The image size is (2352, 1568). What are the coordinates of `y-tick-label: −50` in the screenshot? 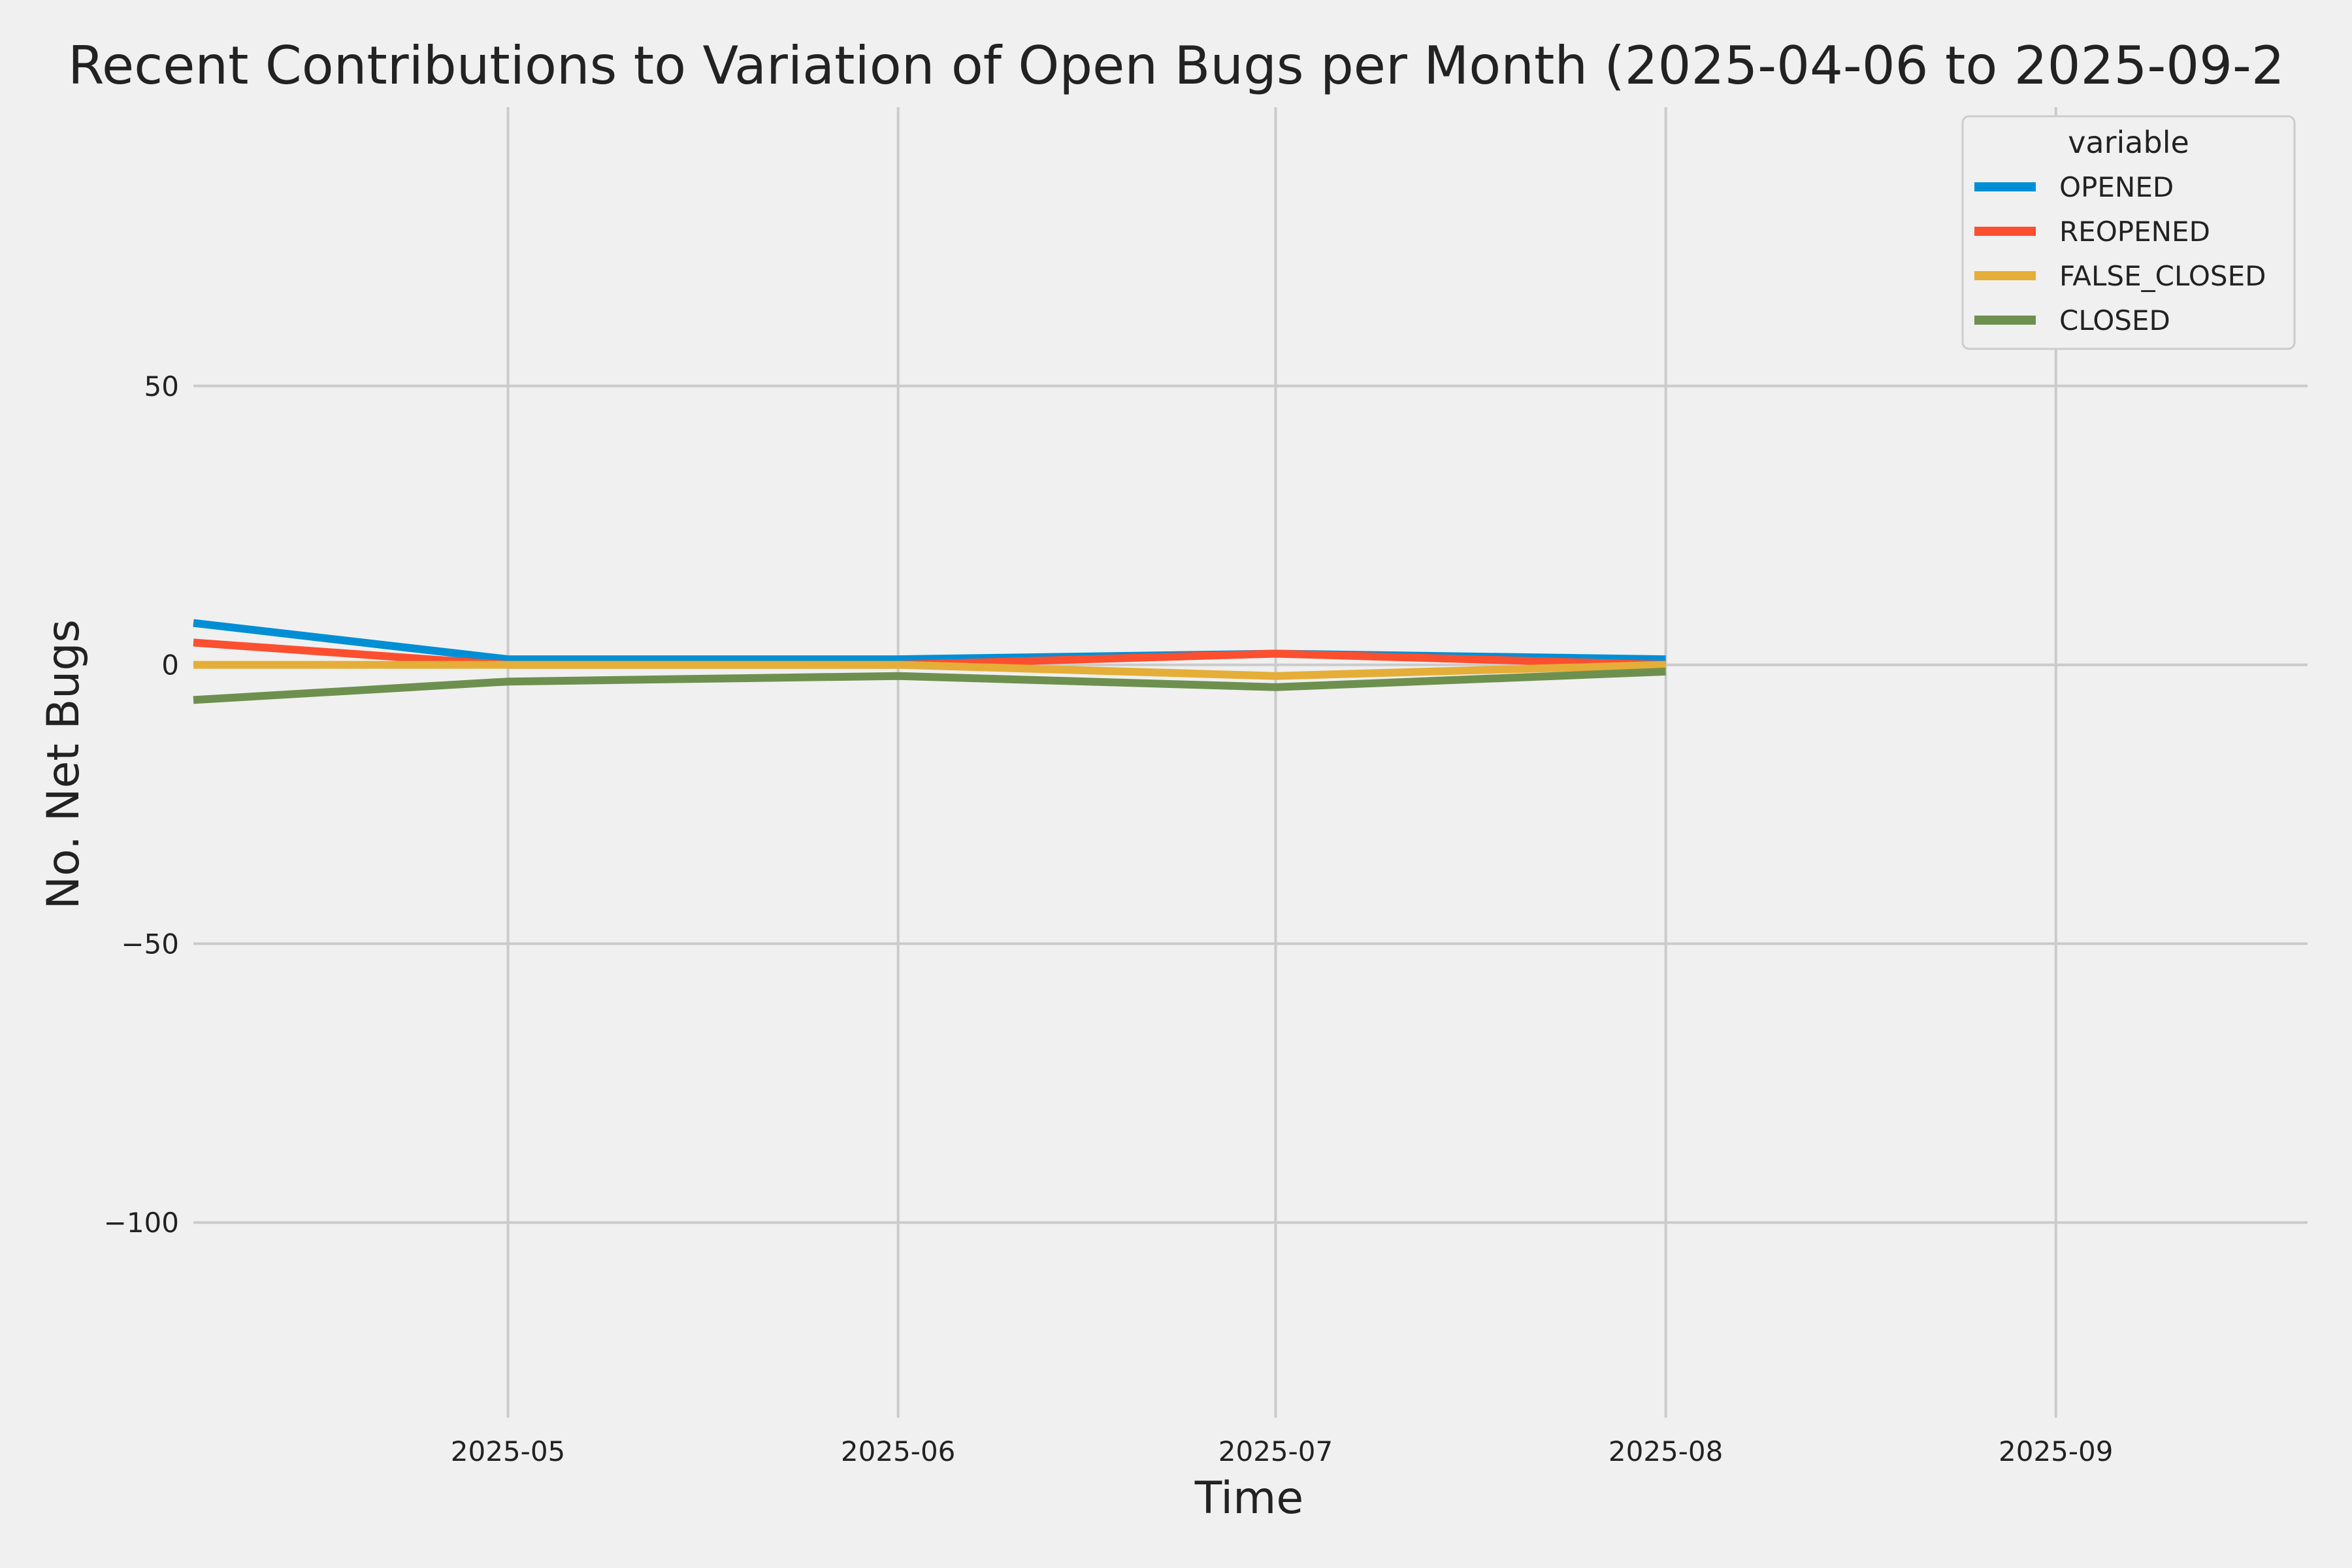 It's located at (150, 944).